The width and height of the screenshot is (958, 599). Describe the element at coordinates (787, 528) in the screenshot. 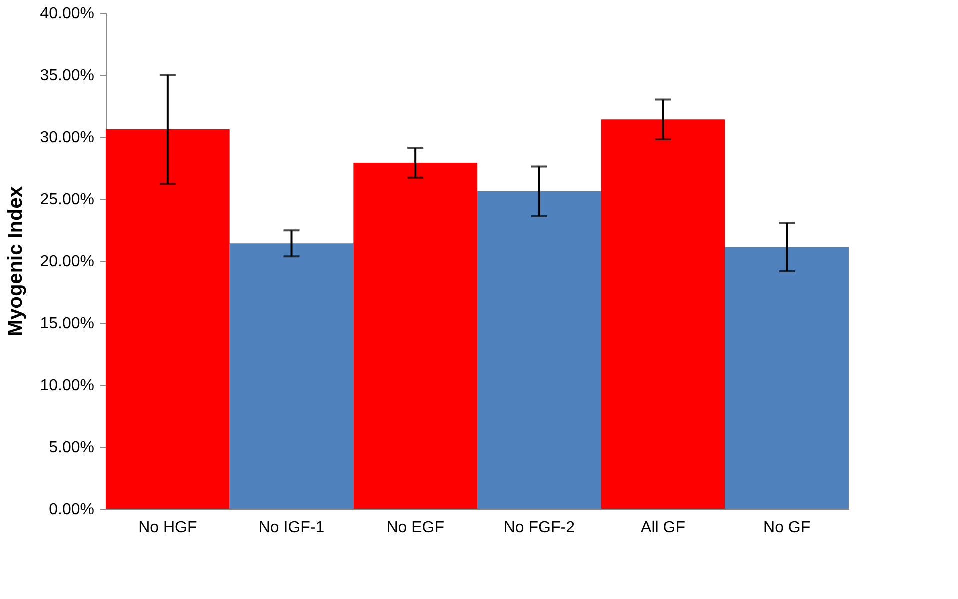

I see `x-tick-label: No GF` at that location.